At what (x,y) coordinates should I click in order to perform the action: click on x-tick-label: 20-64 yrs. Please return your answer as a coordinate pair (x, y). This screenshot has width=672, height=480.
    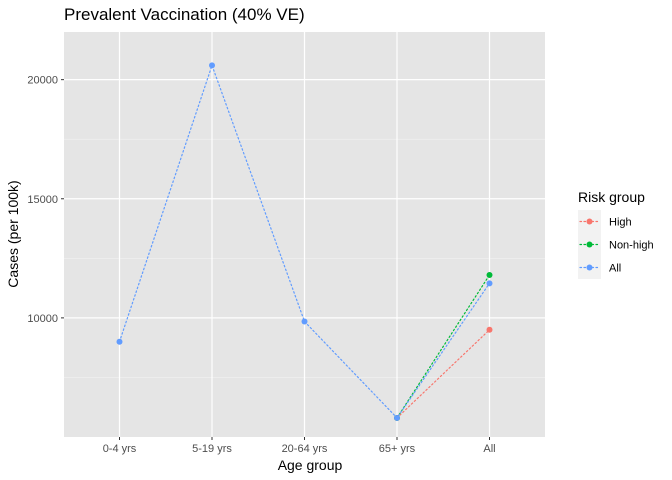
    Looking at the image, I should click on (305, 449).